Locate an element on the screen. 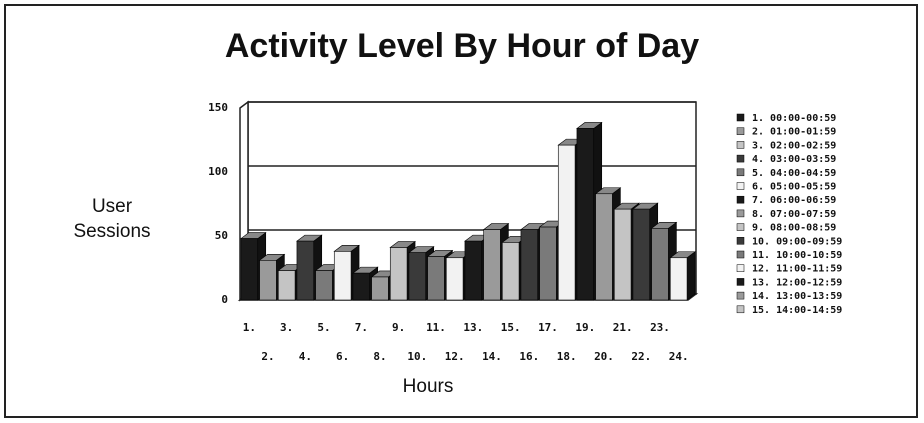 The image size is (924, 423). y-axis-label: User is located at coordinates (112, 206).